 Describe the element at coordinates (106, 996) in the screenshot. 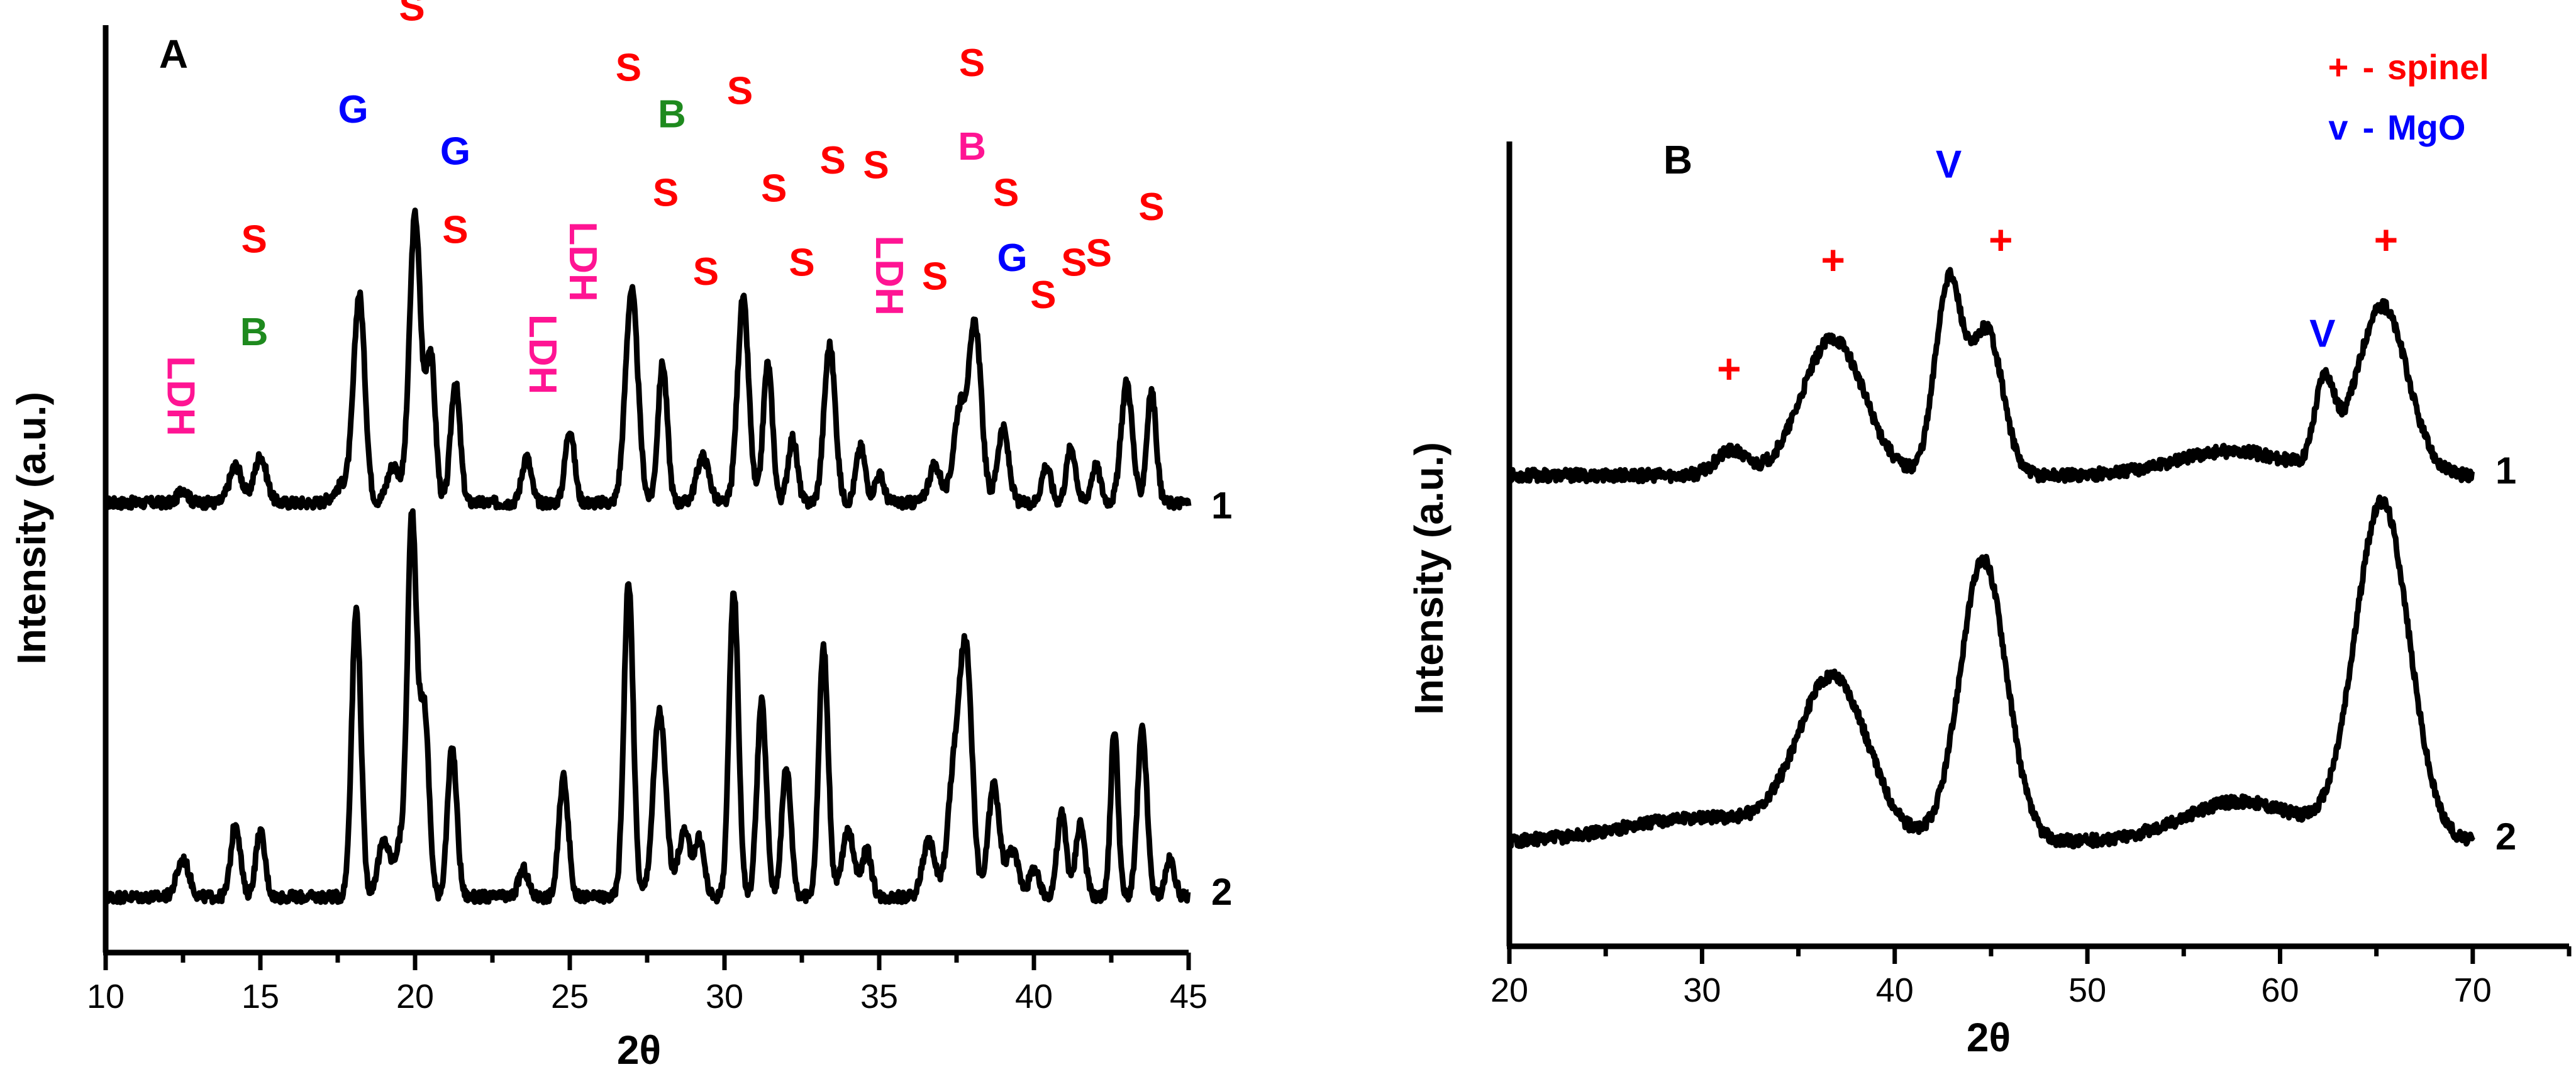

I see `x-tick-label: 10` at that location.